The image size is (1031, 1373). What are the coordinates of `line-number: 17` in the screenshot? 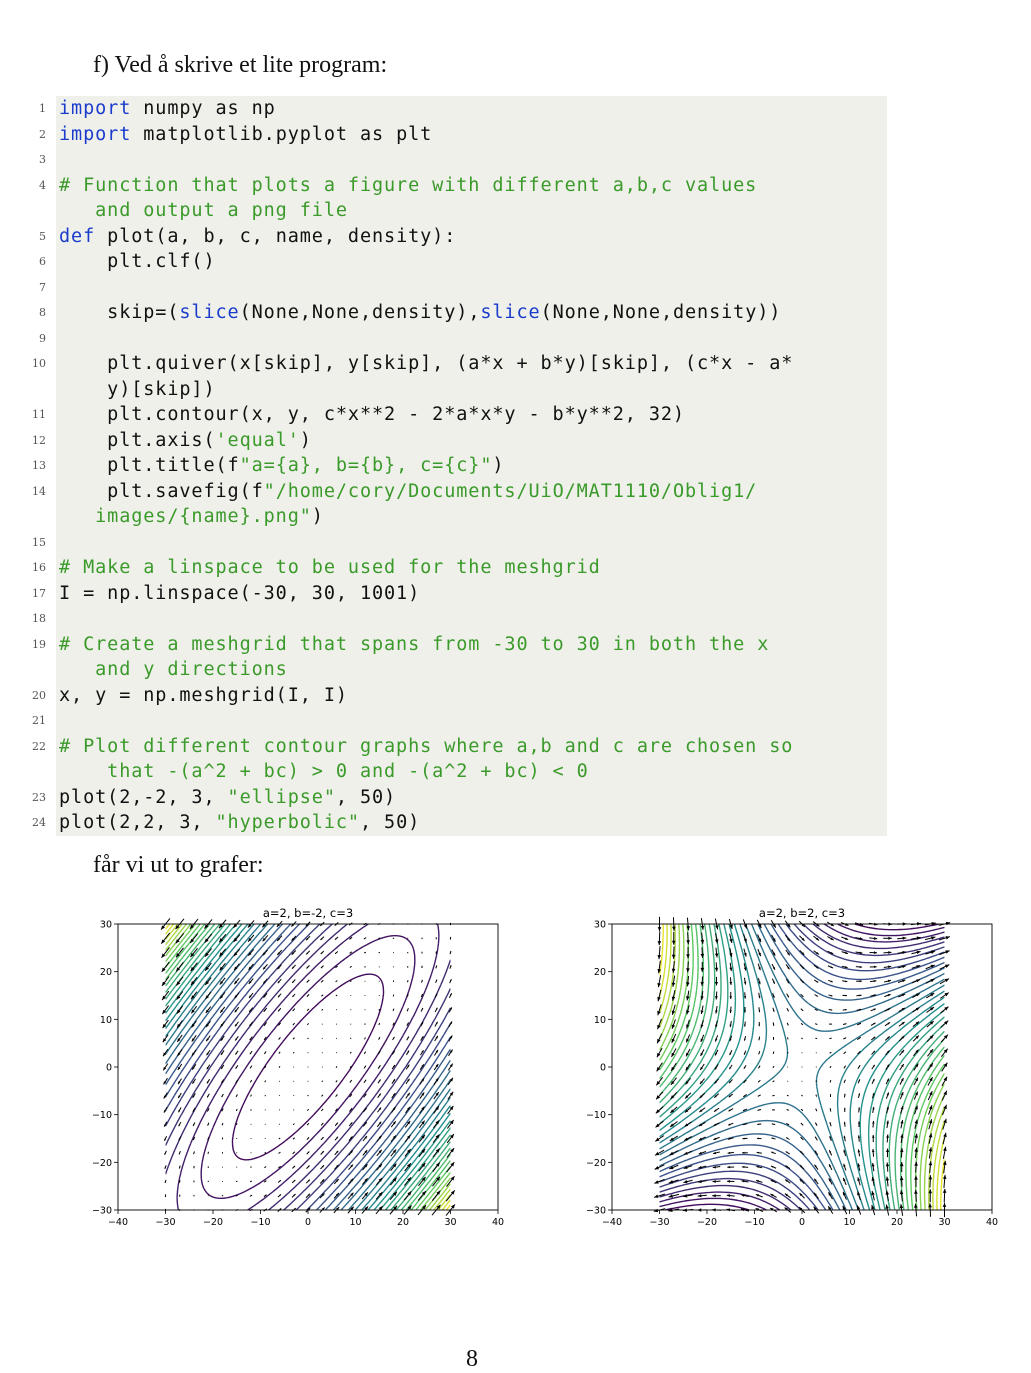 It's located at (31, 594).